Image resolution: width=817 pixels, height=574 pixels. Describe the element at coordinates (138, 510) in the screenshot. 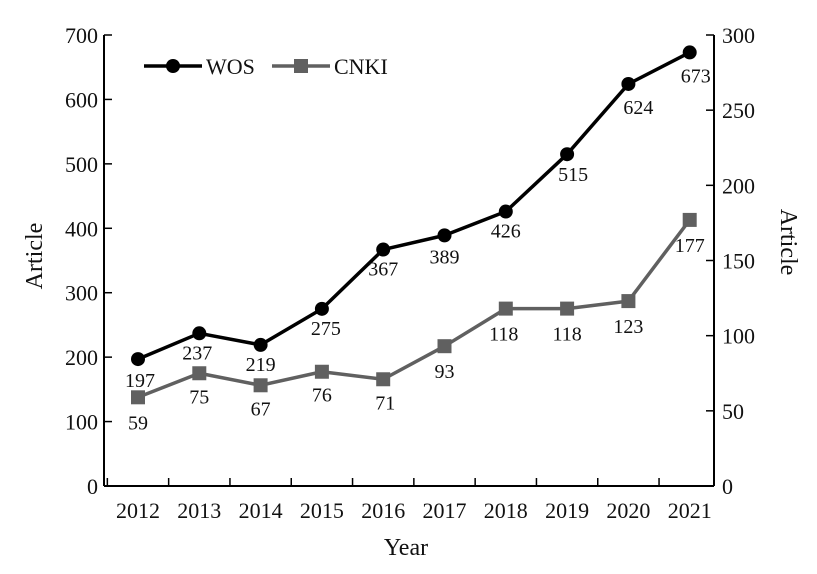

I see `x-tick-label: 2012` at that location.